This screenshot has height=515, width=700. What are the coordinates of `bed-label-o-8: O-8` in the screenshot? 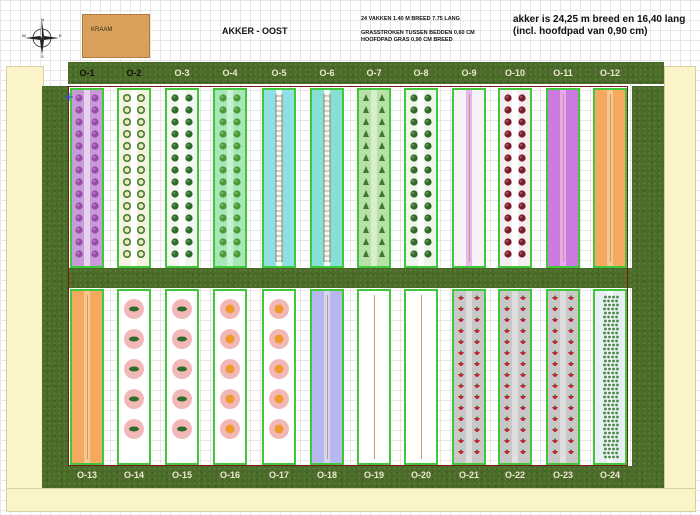 It's located at (421, 73).